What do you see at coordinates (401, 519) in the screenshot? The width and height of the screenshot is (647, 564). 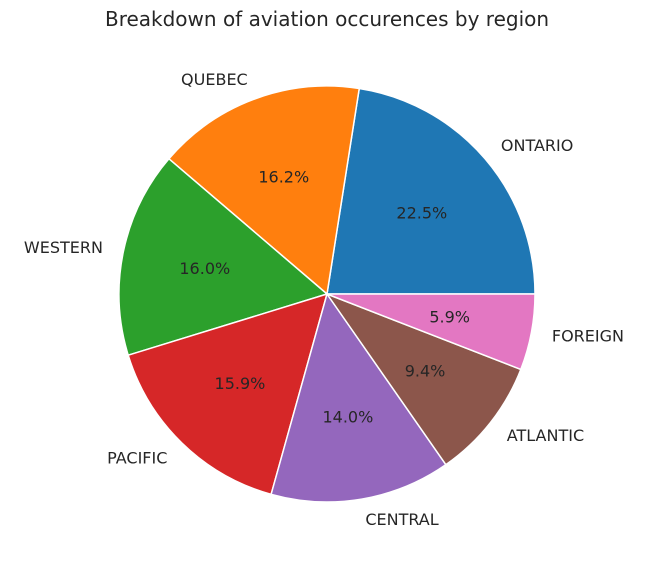 I see `category-label-central: CENTRAL` at bounding box center [401, 519].